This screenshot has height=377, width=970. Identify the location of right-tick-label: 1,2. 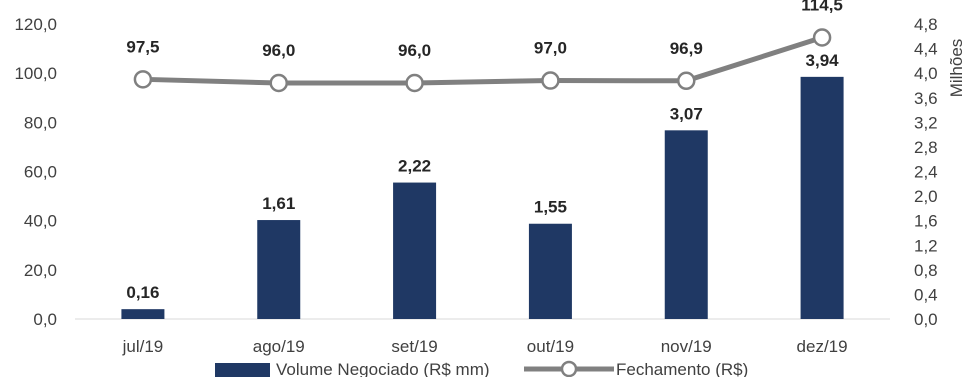
(926, 245).